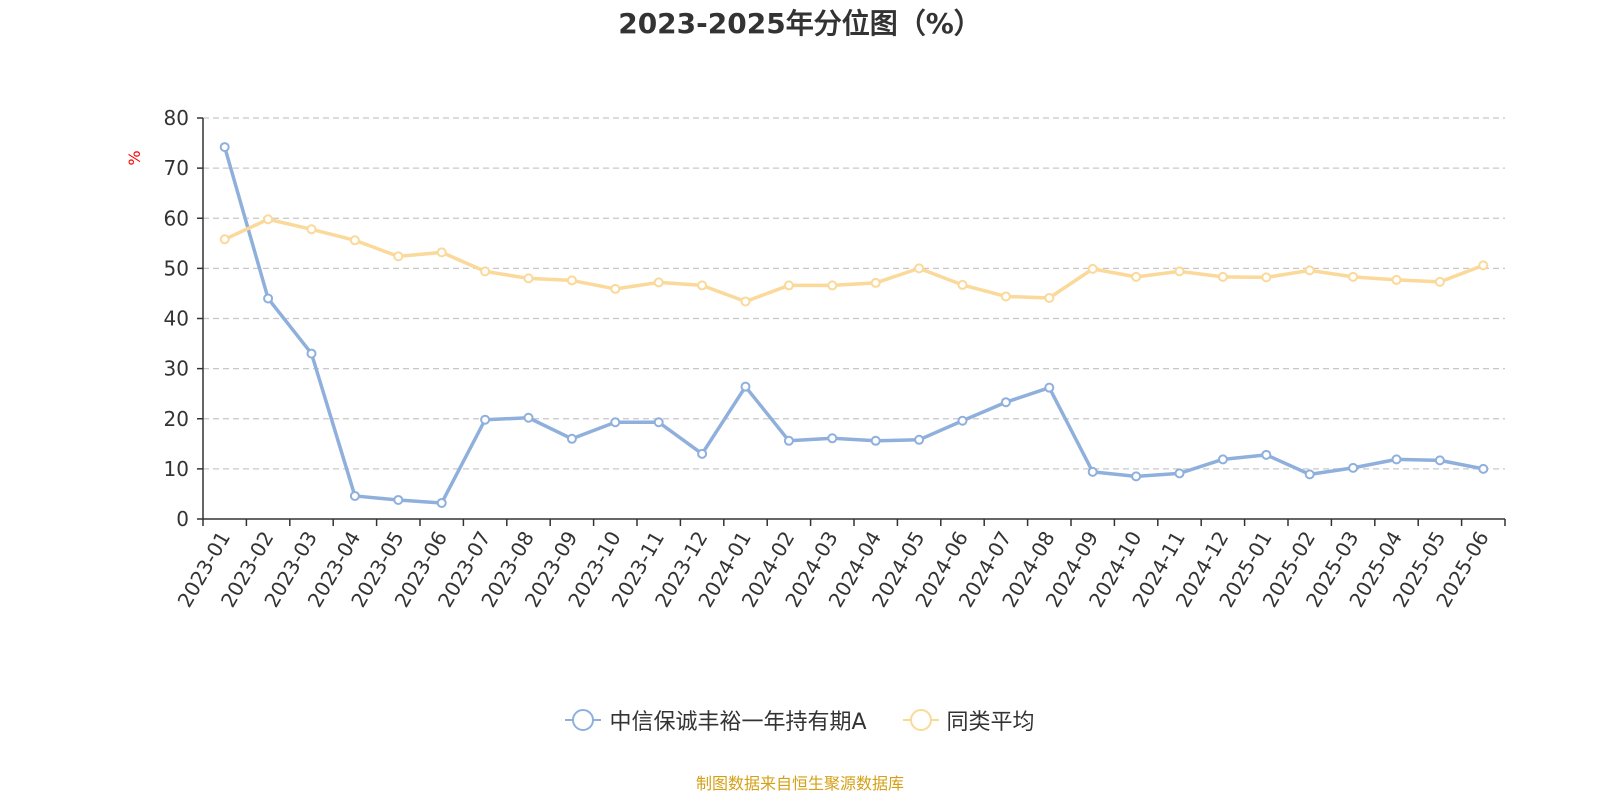 This screenshot has height=800, width=1600. Describe the element at coordinates (176, 369) in the screenshot. I see `y-tick-label: 30` at that location.